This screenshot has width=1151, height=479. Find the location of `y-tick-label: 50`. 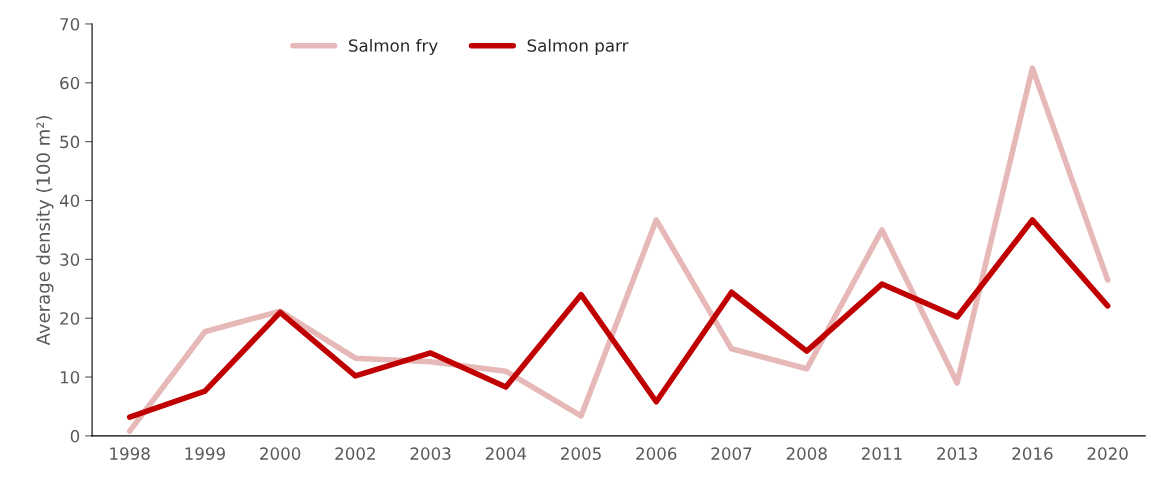

y-tick-label: 50 is located at coordinates (70, 142).